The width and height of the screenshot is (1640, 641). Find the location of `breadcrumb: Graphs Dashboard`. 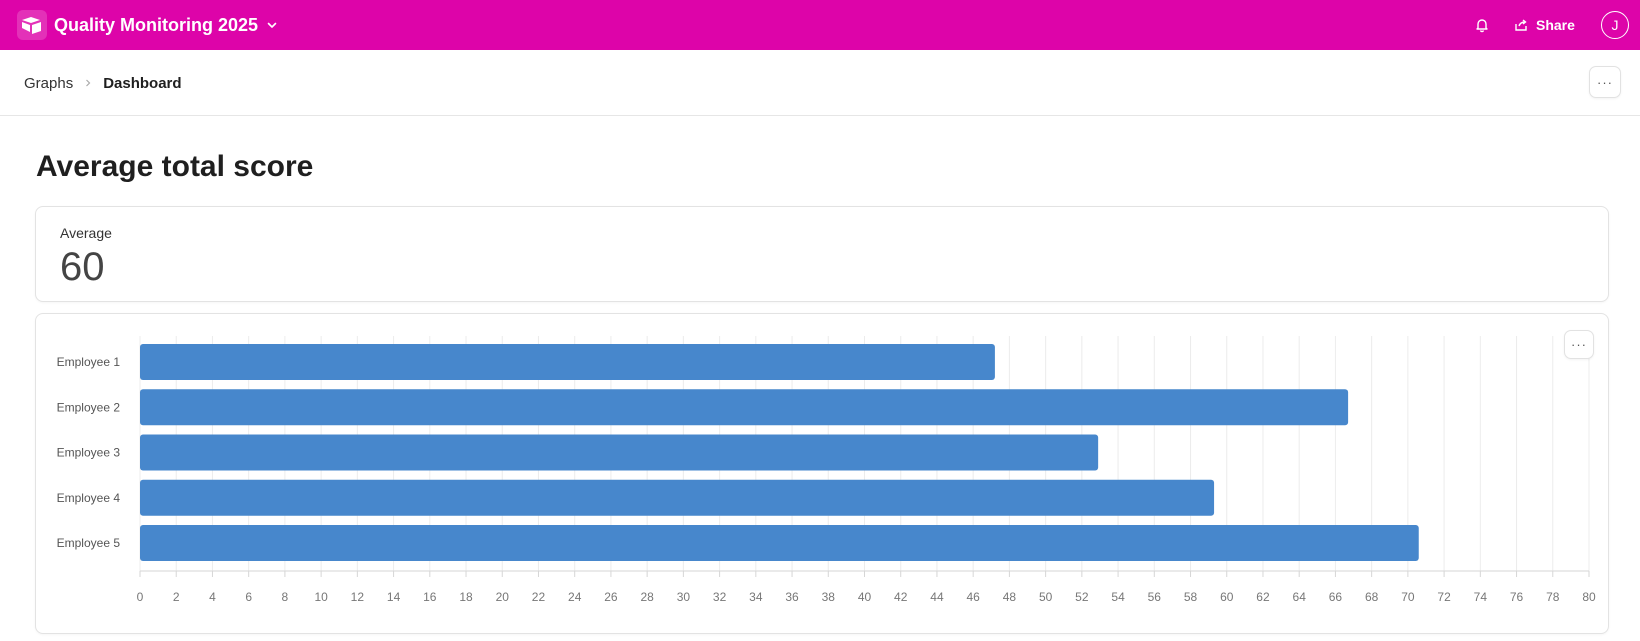

breadcrumb: Graphs Dashboard is located at coordinates (103, 83).